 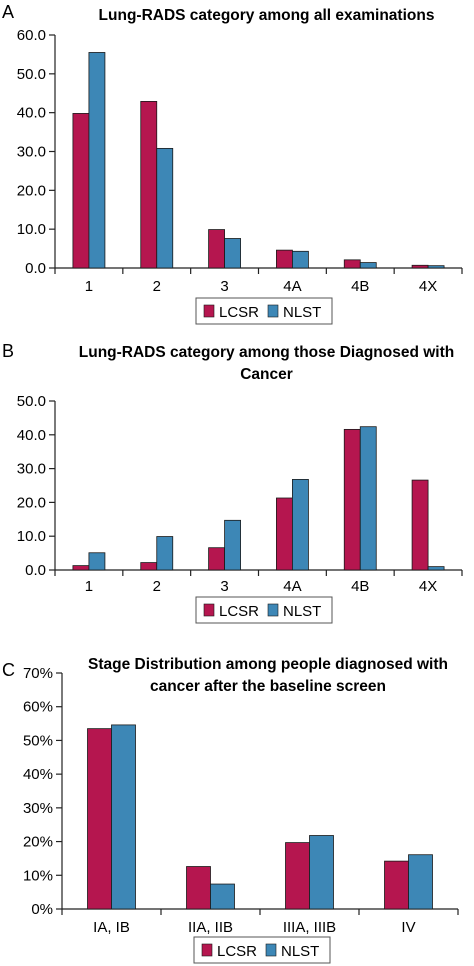 What do you see at coordinates (210, 927) in the screenshot?
I see `x-tick-label: IIA, IIB` at bounding box center [210, 927].